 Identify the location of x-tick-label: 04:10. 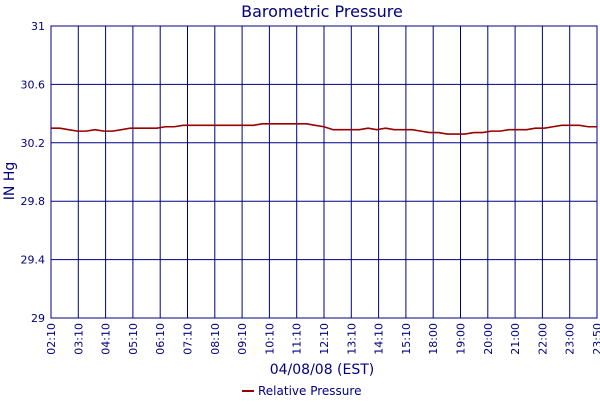
(106, 339).